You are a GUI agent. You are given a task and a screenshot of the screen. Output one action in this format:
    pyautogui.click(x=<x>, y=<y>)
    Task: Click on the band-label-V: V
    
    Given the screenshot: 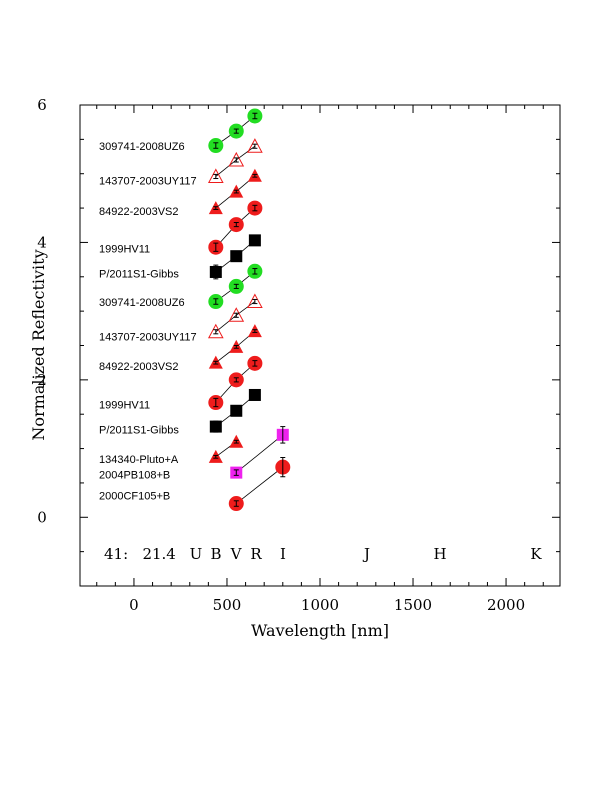 What is the action you would take?
    pyautogui.click(x=236, y=554)
    